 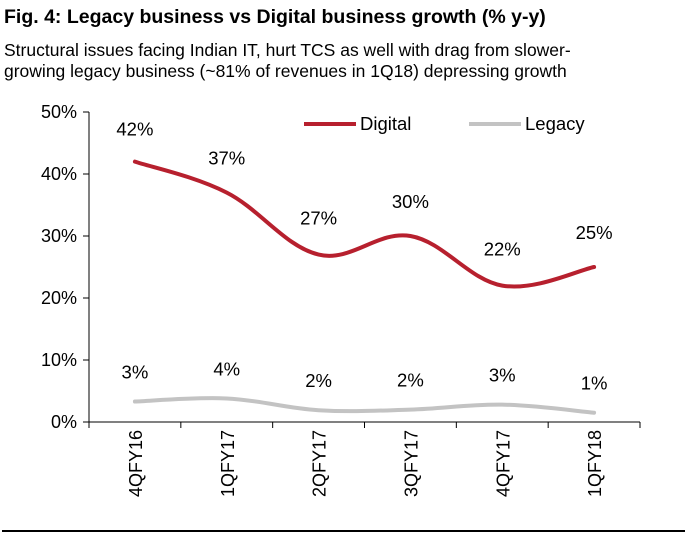 What do you see at coordinates (59, 360) in the screenshot?
I see `y-tick-label: 10%` at bounding box center [59, 360].